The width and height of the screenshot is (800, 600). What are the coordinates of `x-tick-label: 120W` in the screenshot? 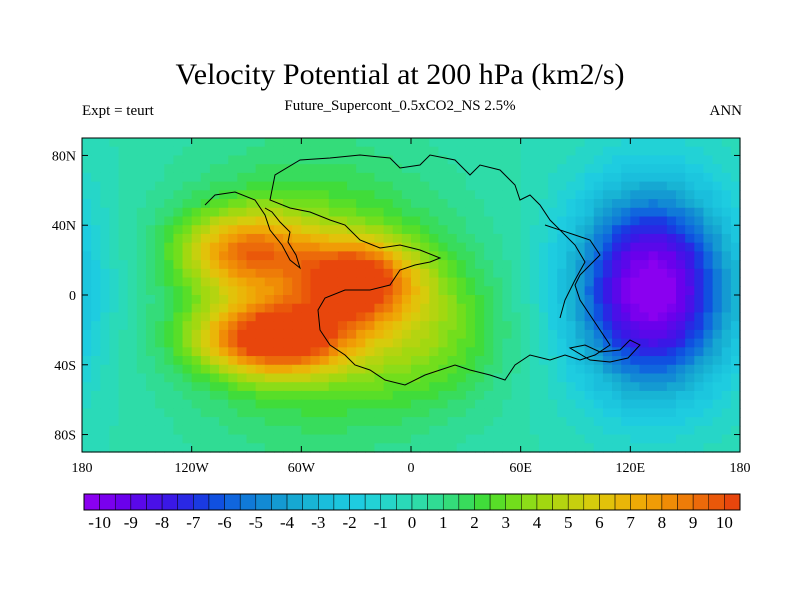 It's located at (192, 468).